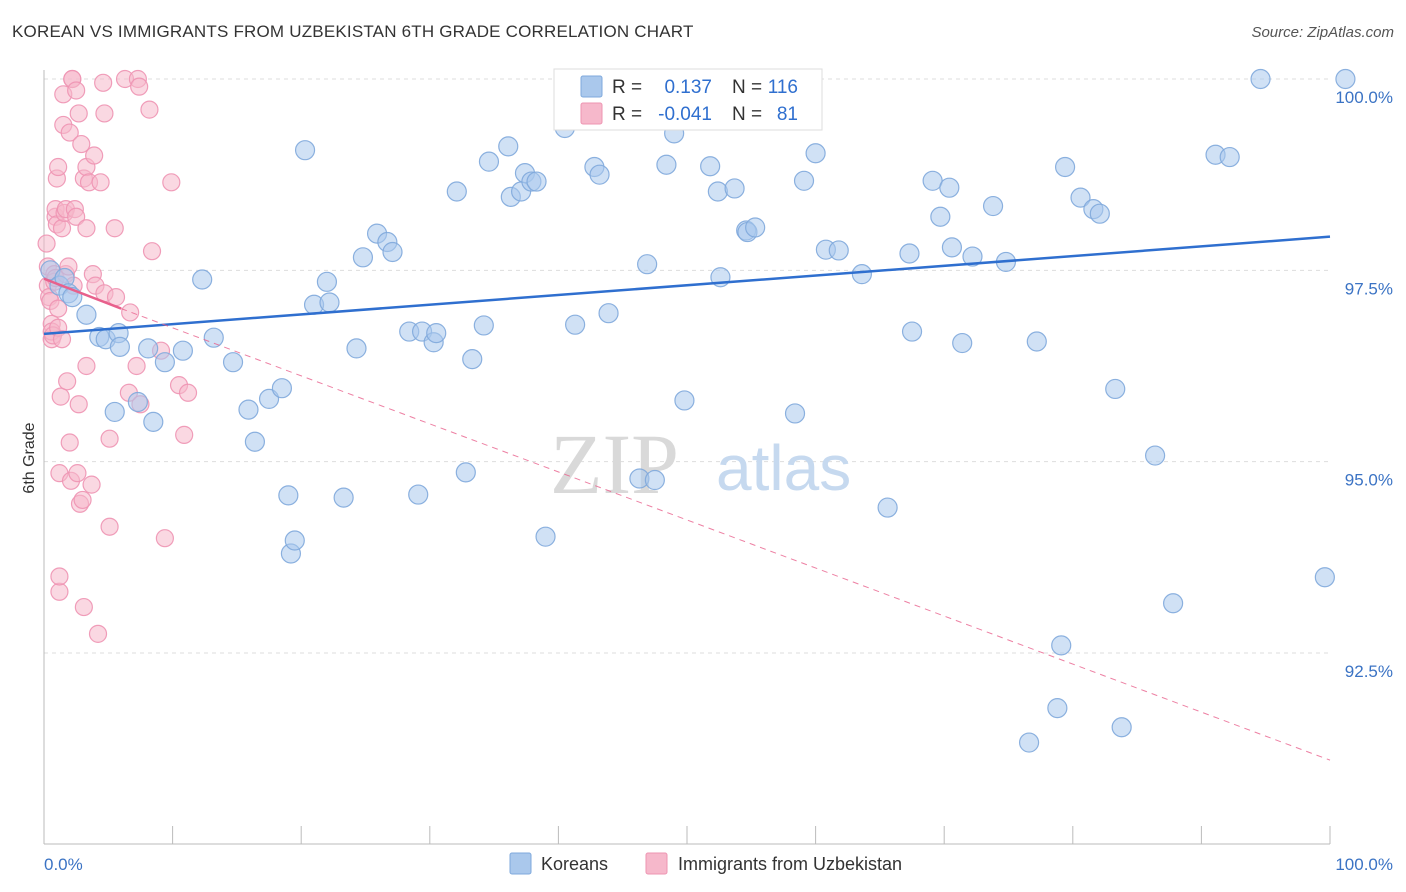  What do you see at coordinates (787, 114) in the screenshot?
I see `uzbek-n-value: 81` at bounding box center [787, 114].